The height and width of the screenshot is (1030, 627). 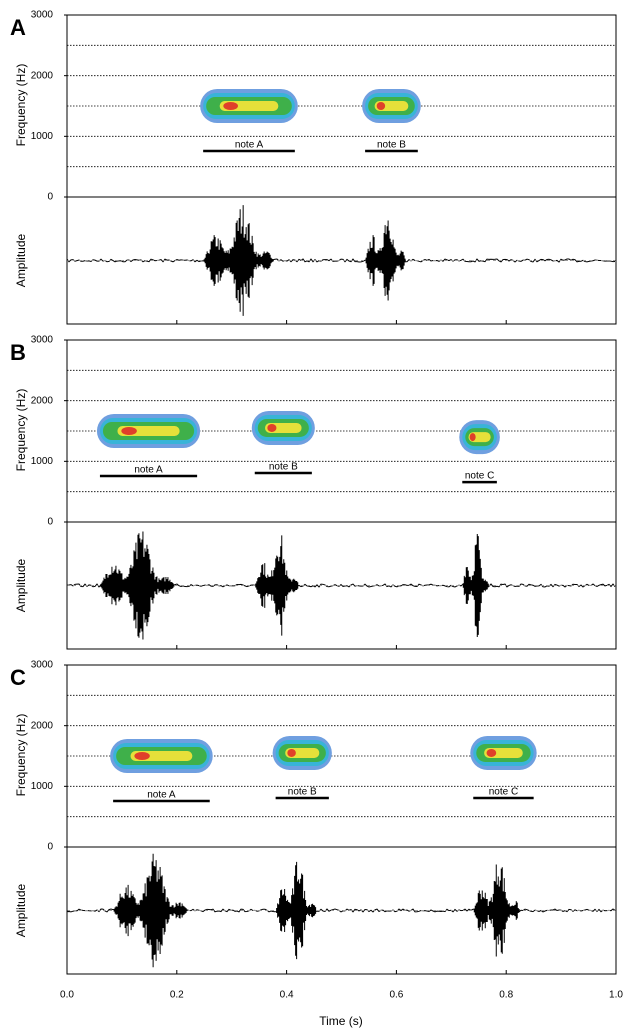 I want to click on x-tick-label: 0.0, so click(x=67, y=995).